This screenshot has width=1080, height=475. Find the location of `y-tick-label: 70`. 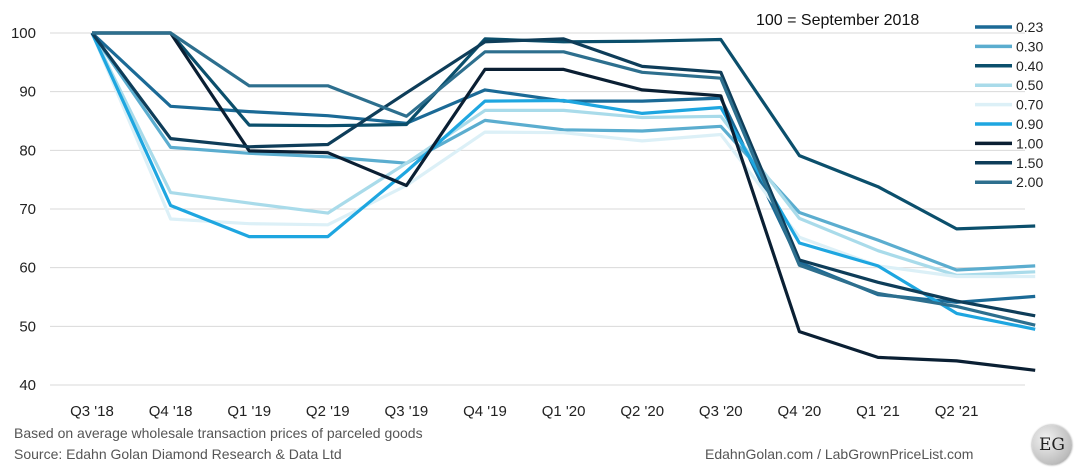

y-tick-label: 70 is located at coordinates (27, 209).